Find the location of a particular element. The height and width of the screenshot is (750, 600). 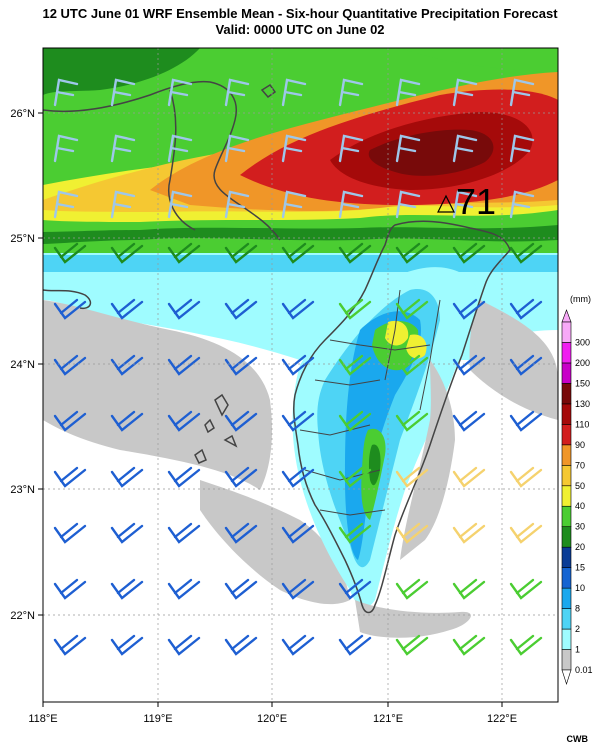

legend-level-label: 10 is located at coordinates (580, 588).